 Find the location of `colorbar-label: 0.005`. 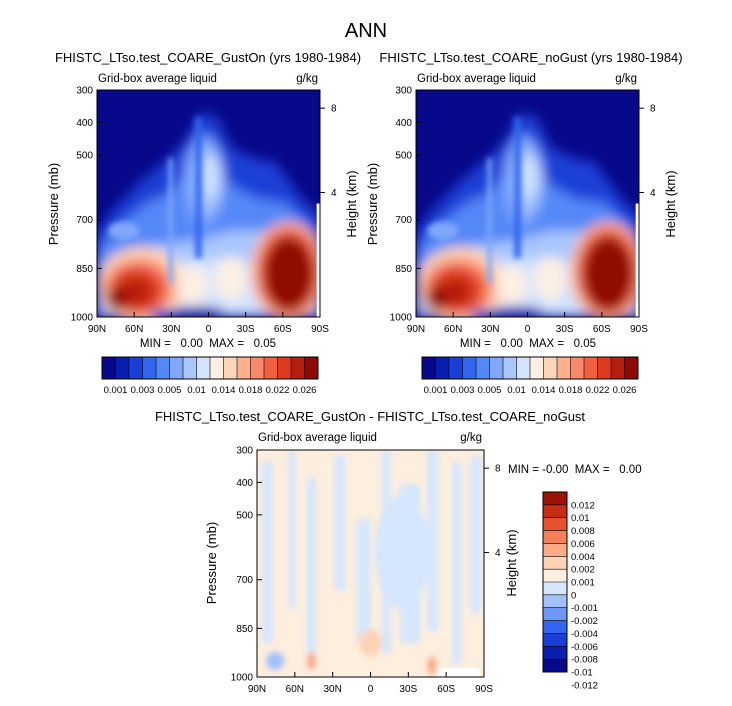

colorbar-label: 0.005 is located at coordinates (490, 390).